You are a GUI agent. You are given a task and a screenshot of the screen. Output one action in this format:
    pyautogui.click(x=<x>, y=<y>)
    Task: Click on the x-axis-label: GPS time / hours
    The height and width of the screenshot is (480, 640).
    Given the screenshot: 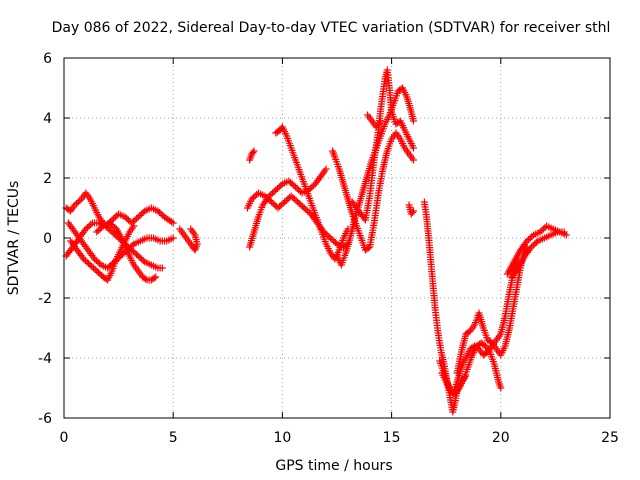 What is the action you would take?
    pyautogui.click(x=333, y=466)
    